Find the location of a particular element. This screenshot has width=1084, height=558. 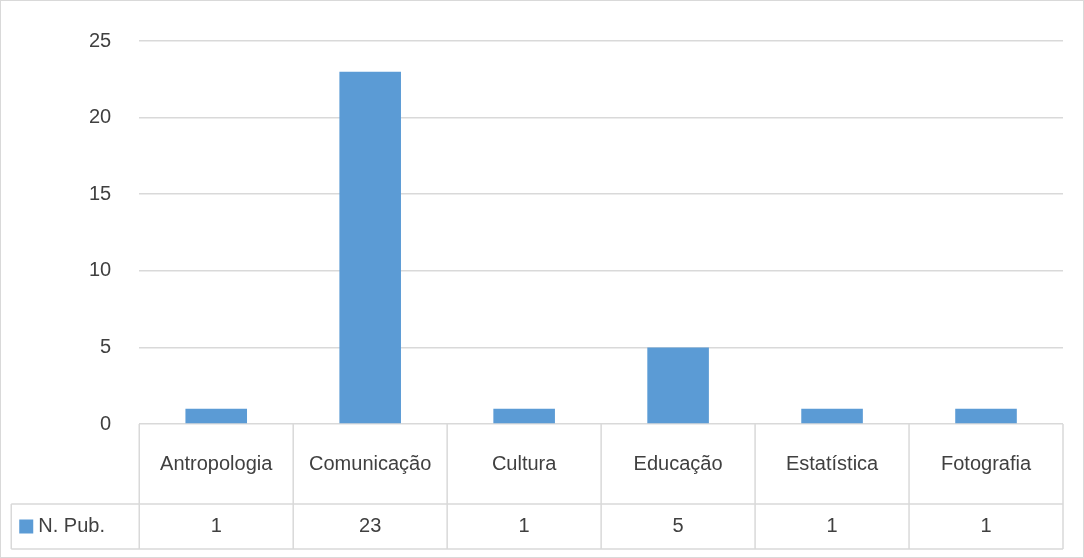

x-tick-label: Cultura is located at coordinates (524, 462).